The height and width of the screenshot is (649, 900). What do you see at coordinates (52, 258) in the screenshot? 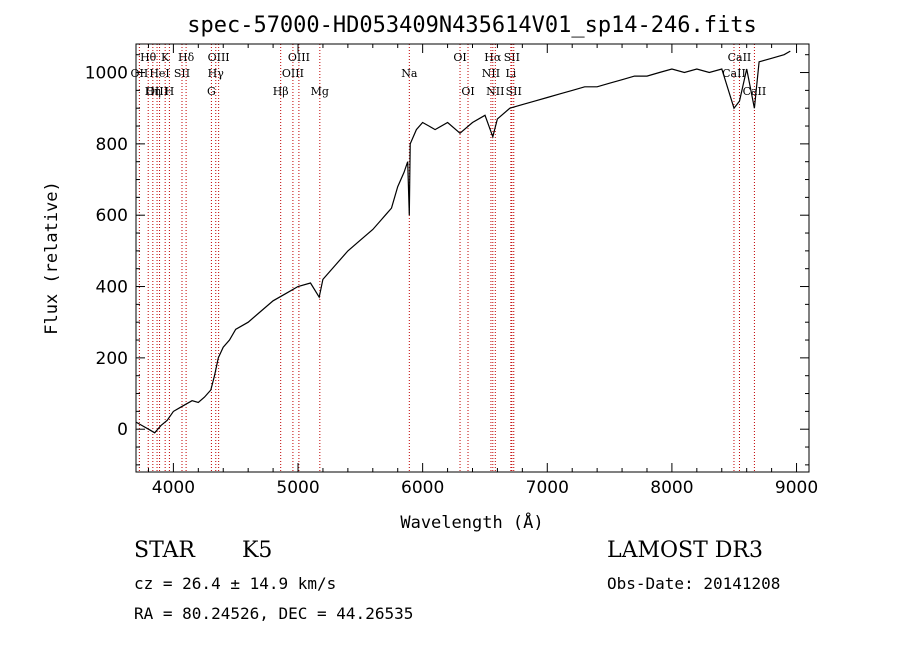
I see `y-axis-label: Flux (relative)` at bounding box center [52, 258].